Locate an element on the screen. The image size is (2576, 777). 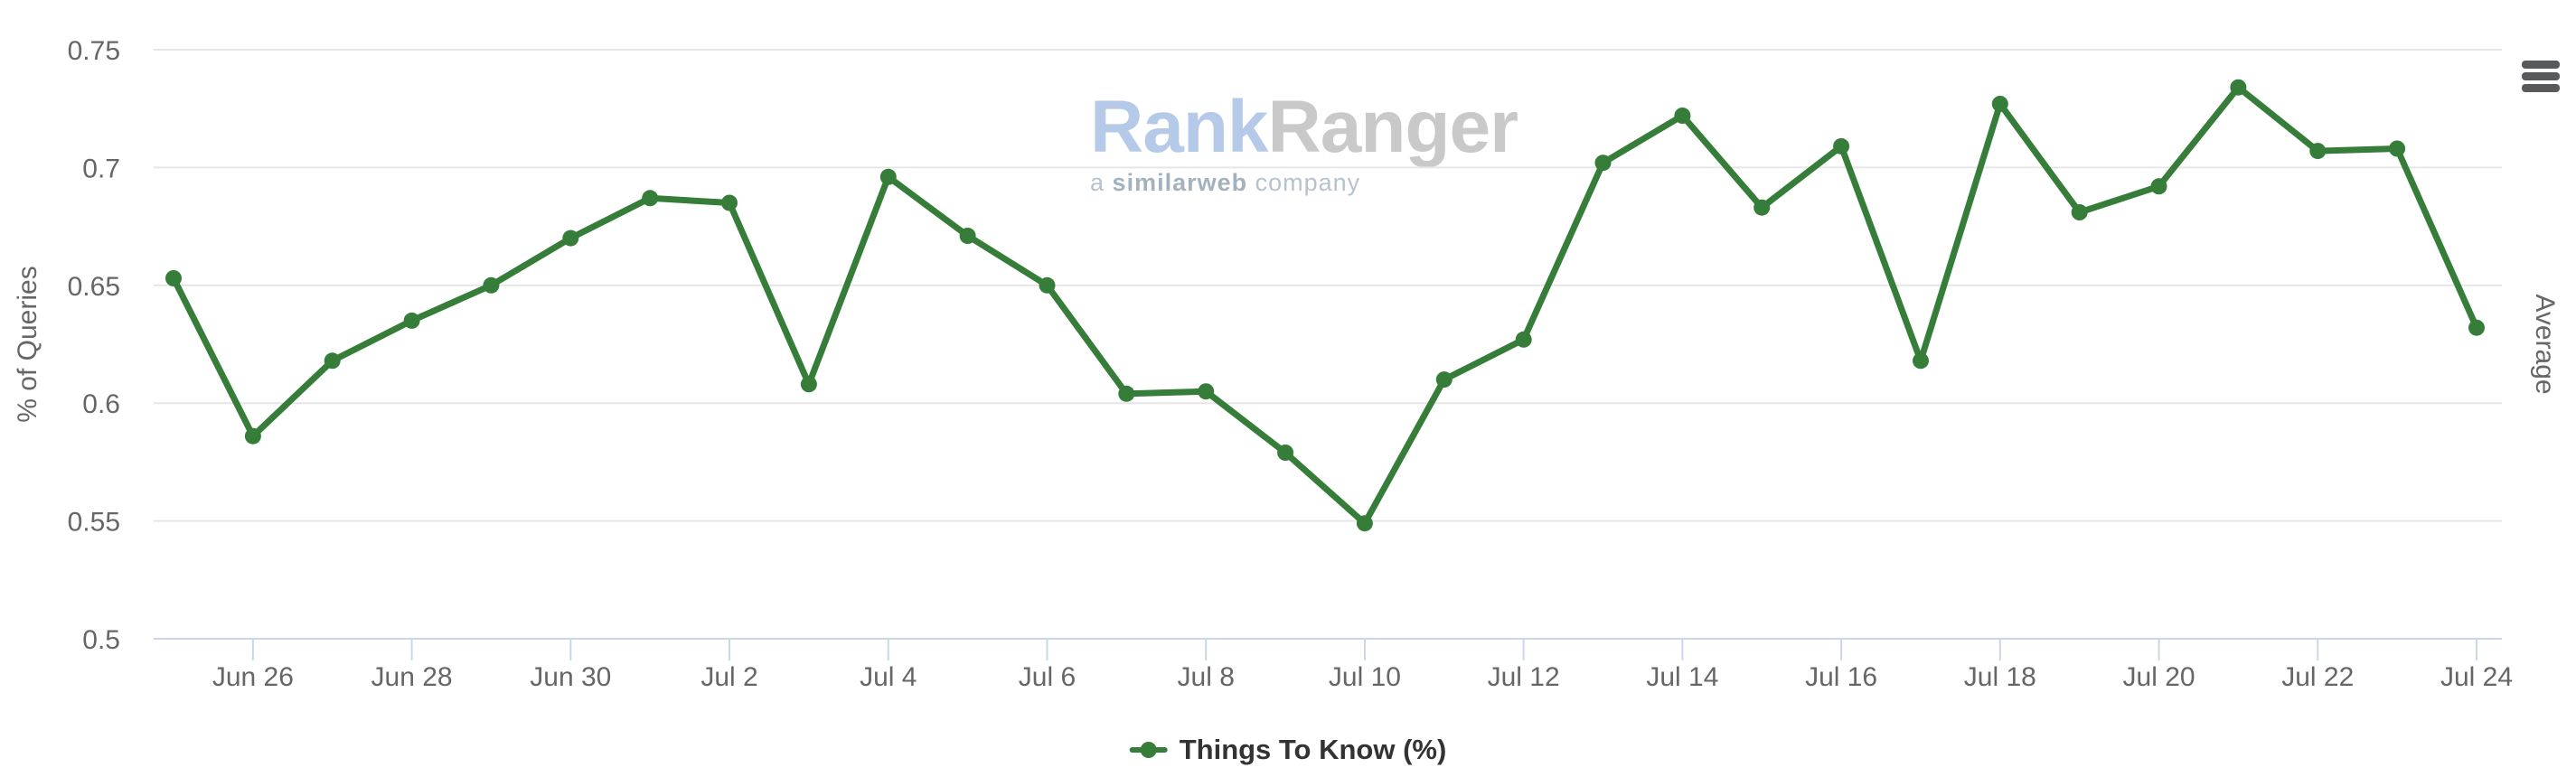
x-axis-tick-label: Jul 18 is located at coordinates (2000, 677).